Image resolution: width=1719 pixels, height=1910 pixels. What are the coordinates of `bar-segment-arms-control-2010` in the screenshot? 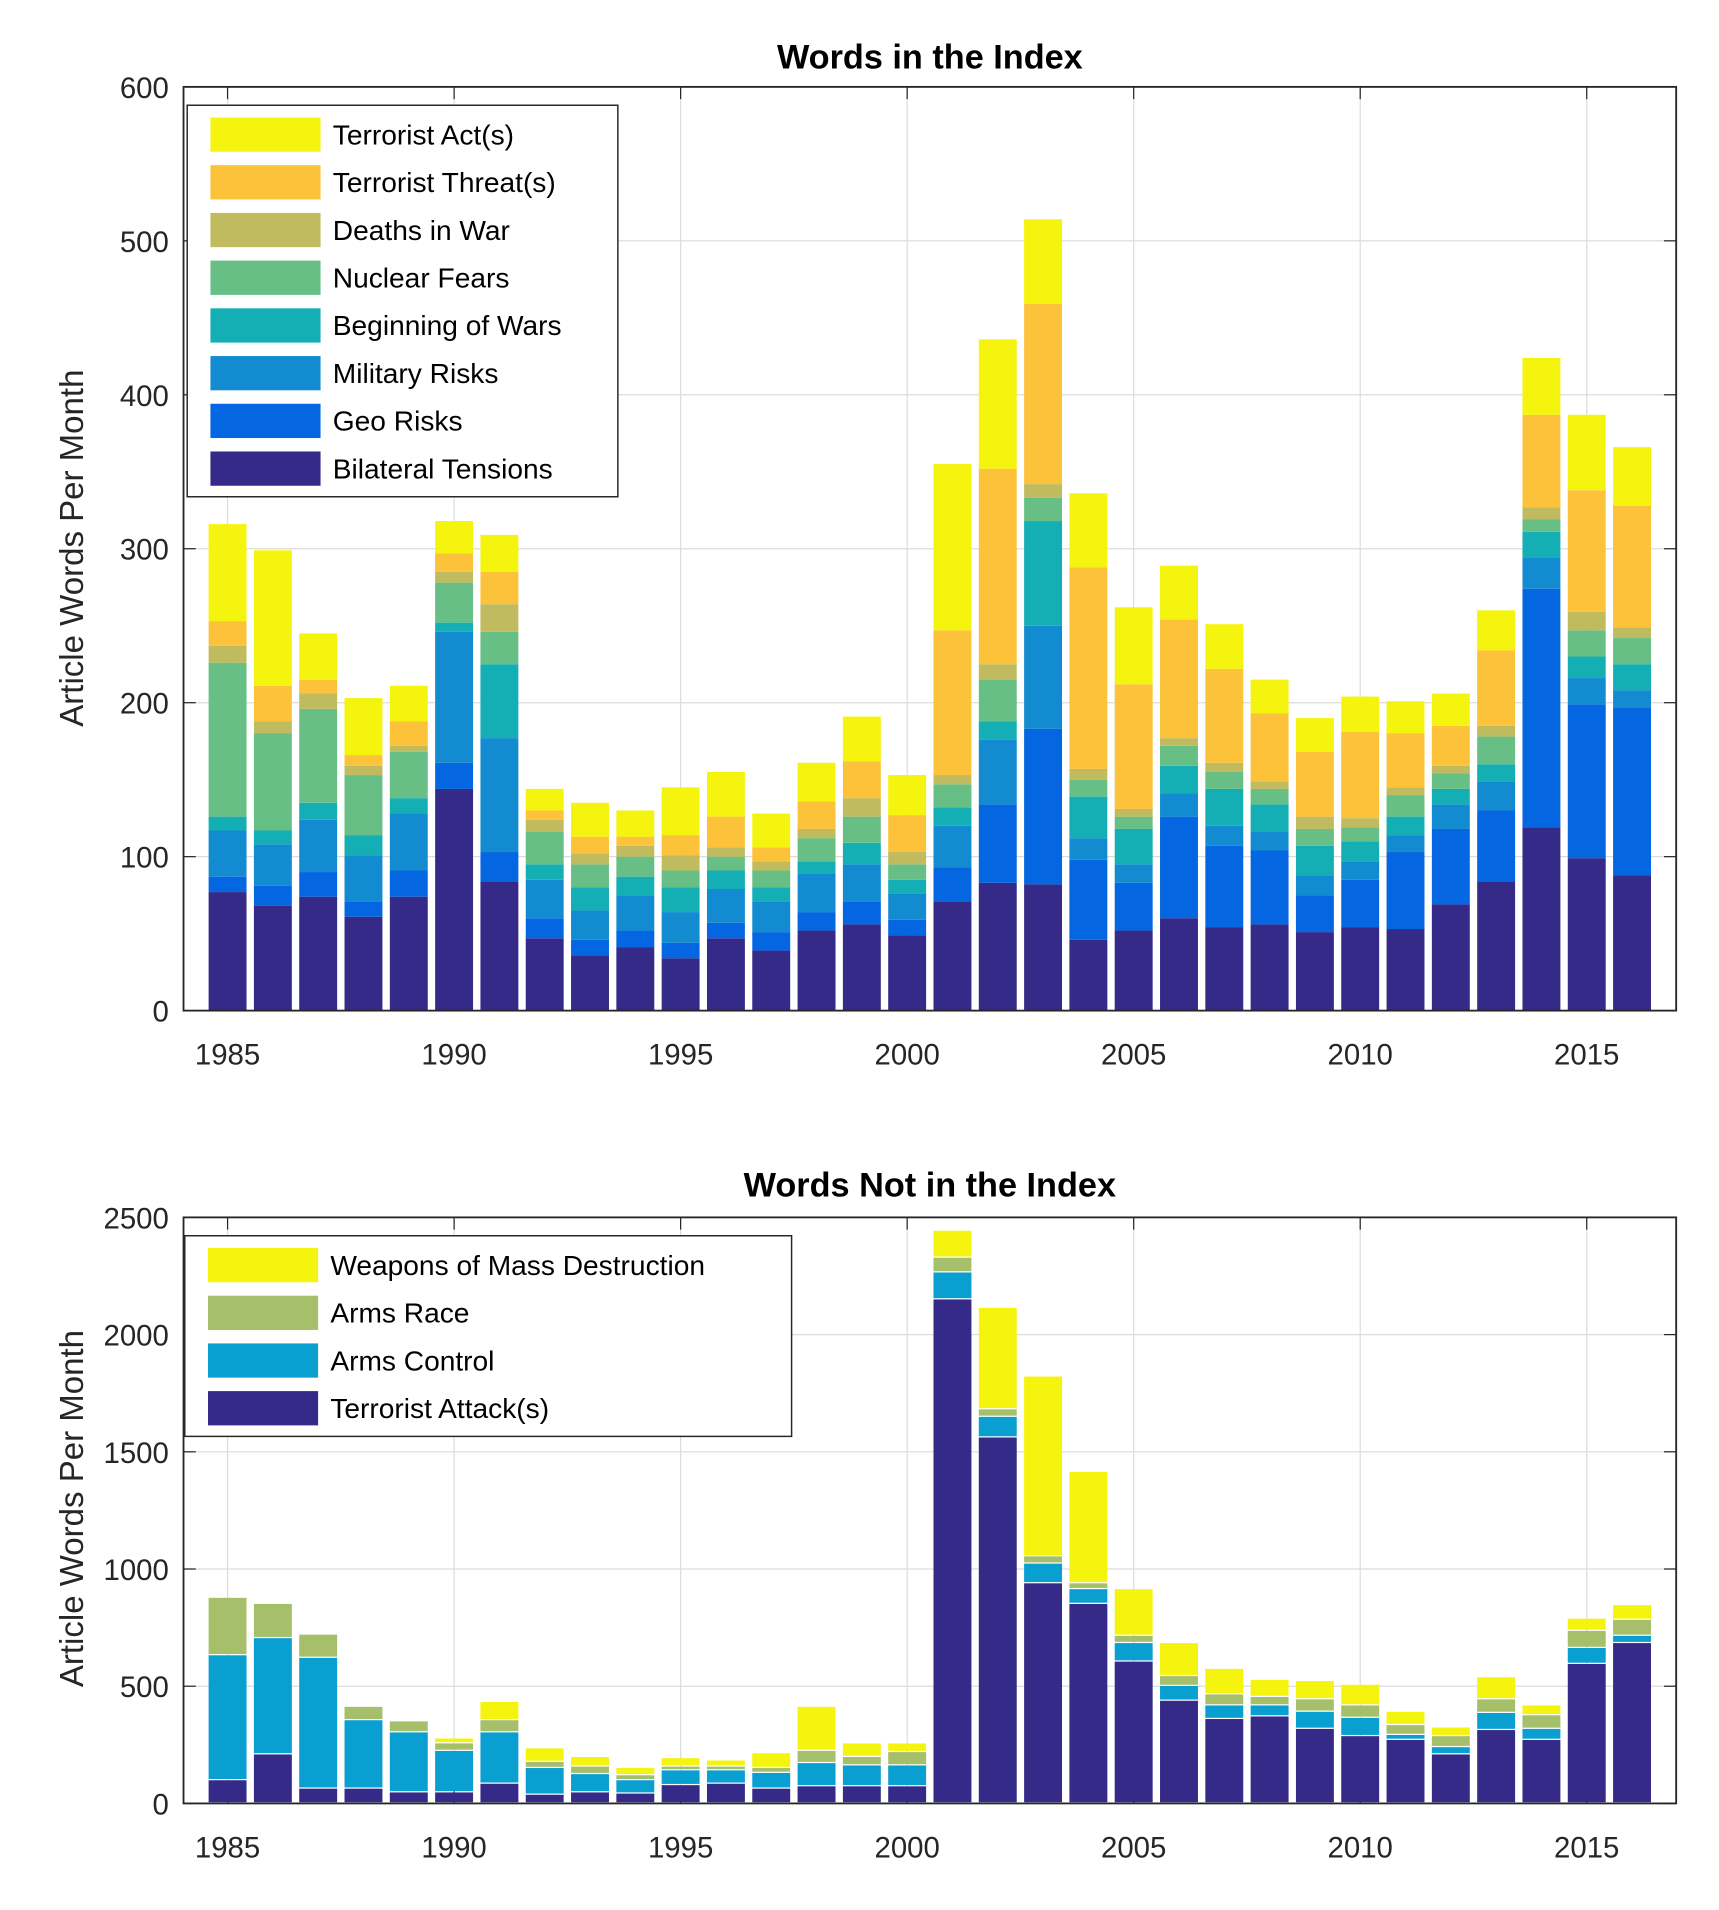 It's located at (1360, 1726).